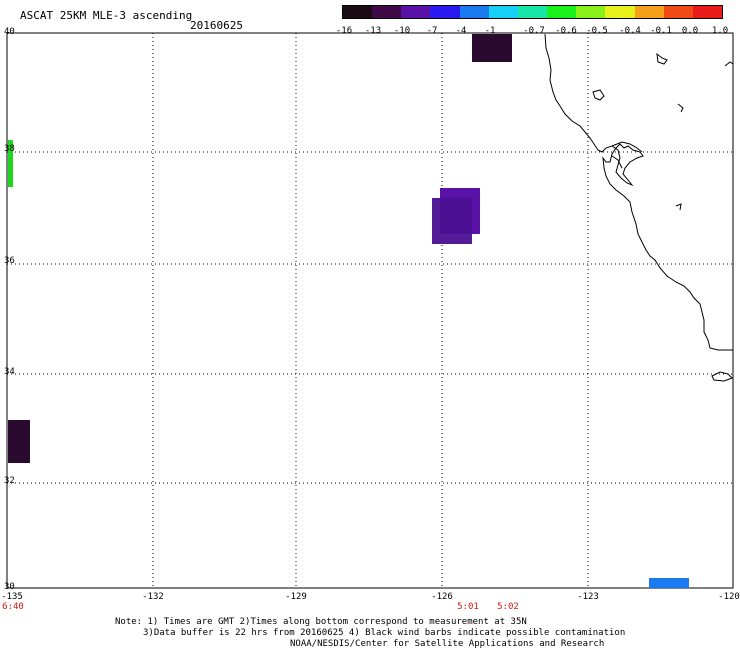  I want to click on lat-label: 38, so click(9, 149).